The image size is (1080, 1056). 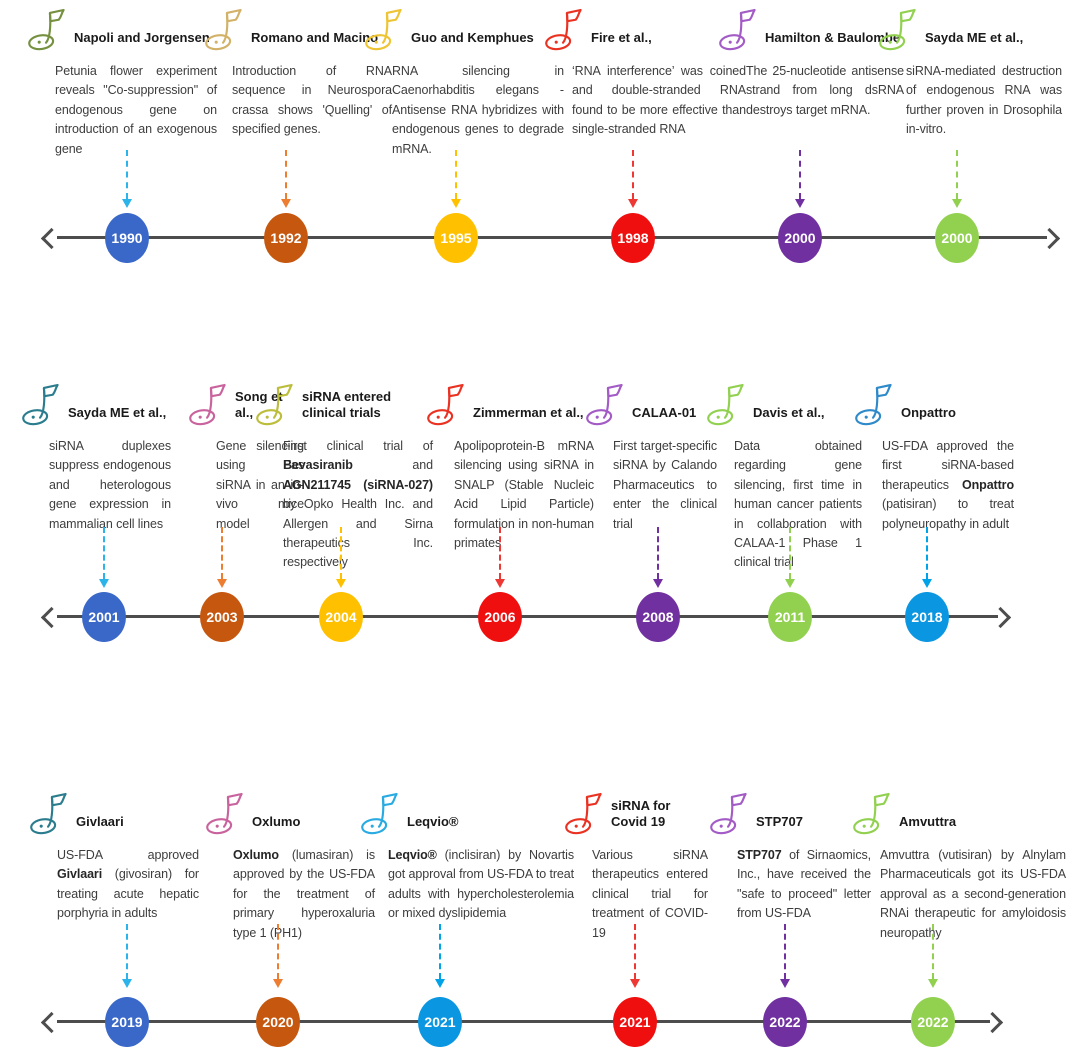 I want to click on year-node: 2011, so click(x=790, y=617).